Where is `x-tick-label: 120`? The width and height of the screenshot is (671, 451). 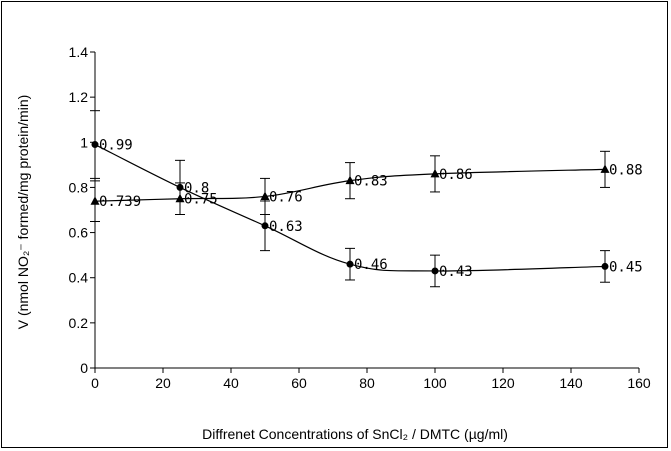
x-tick-label: 120 is located at coordinates (503, 383).